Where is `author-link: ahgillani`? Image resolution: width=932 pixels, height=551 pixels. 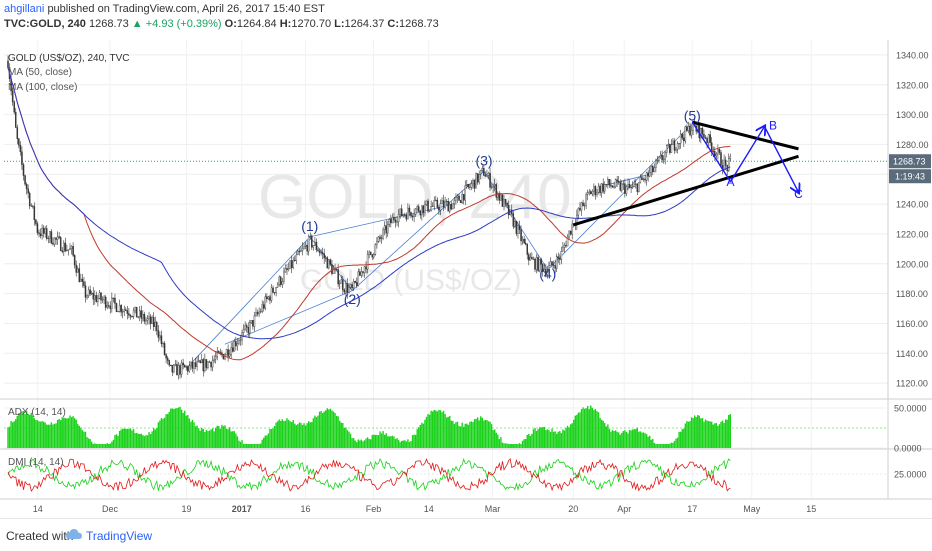 author-link: ahgillani is located at coordinates (24, 9).